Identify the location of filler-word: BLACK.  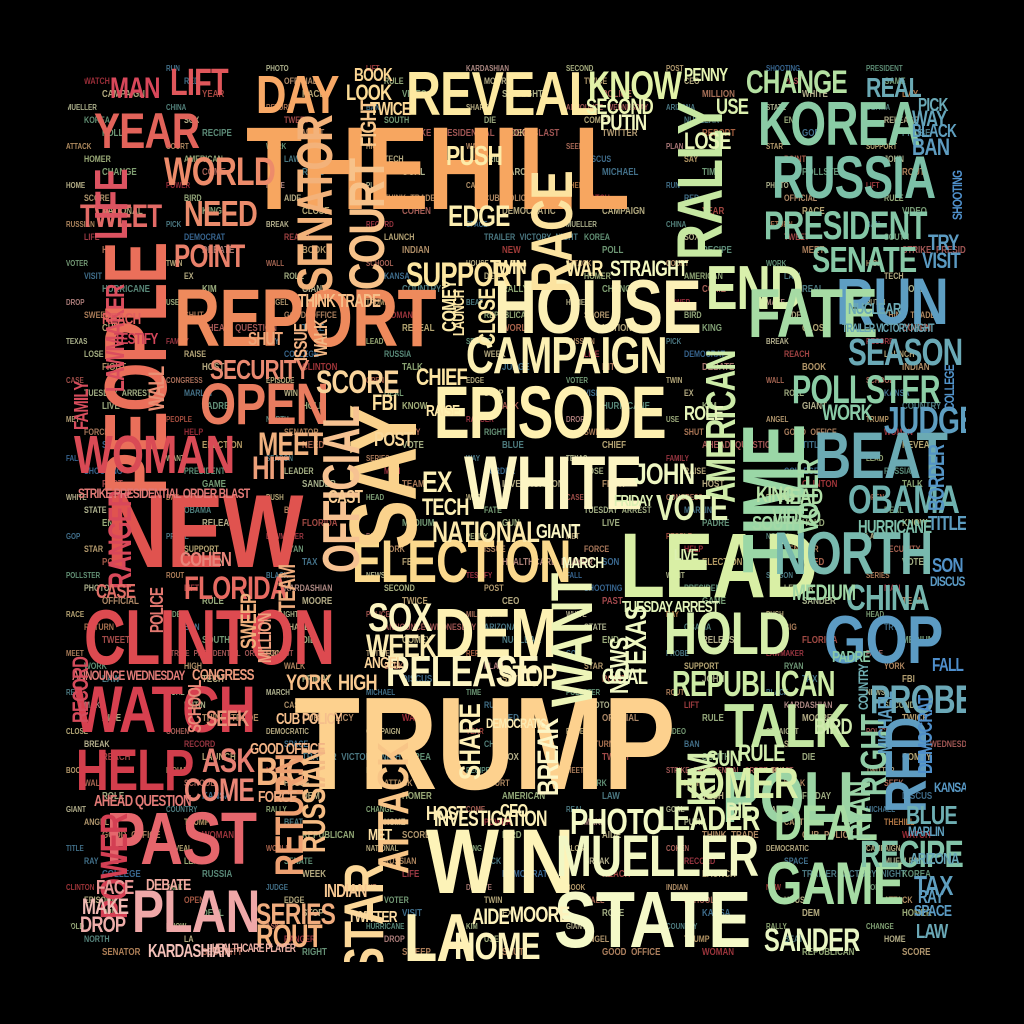
(777, 692).